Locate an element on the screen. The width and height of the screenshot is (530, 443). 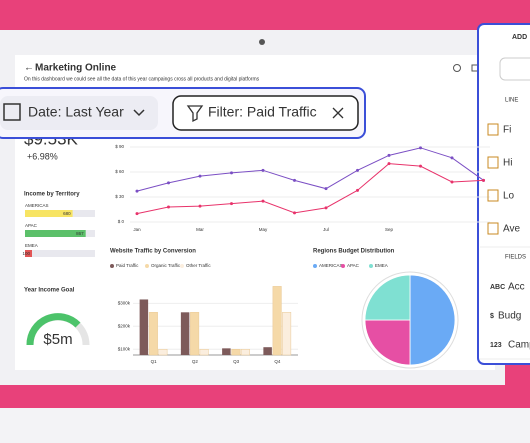
territory-name: APAC is located at coordinates (31, 225).